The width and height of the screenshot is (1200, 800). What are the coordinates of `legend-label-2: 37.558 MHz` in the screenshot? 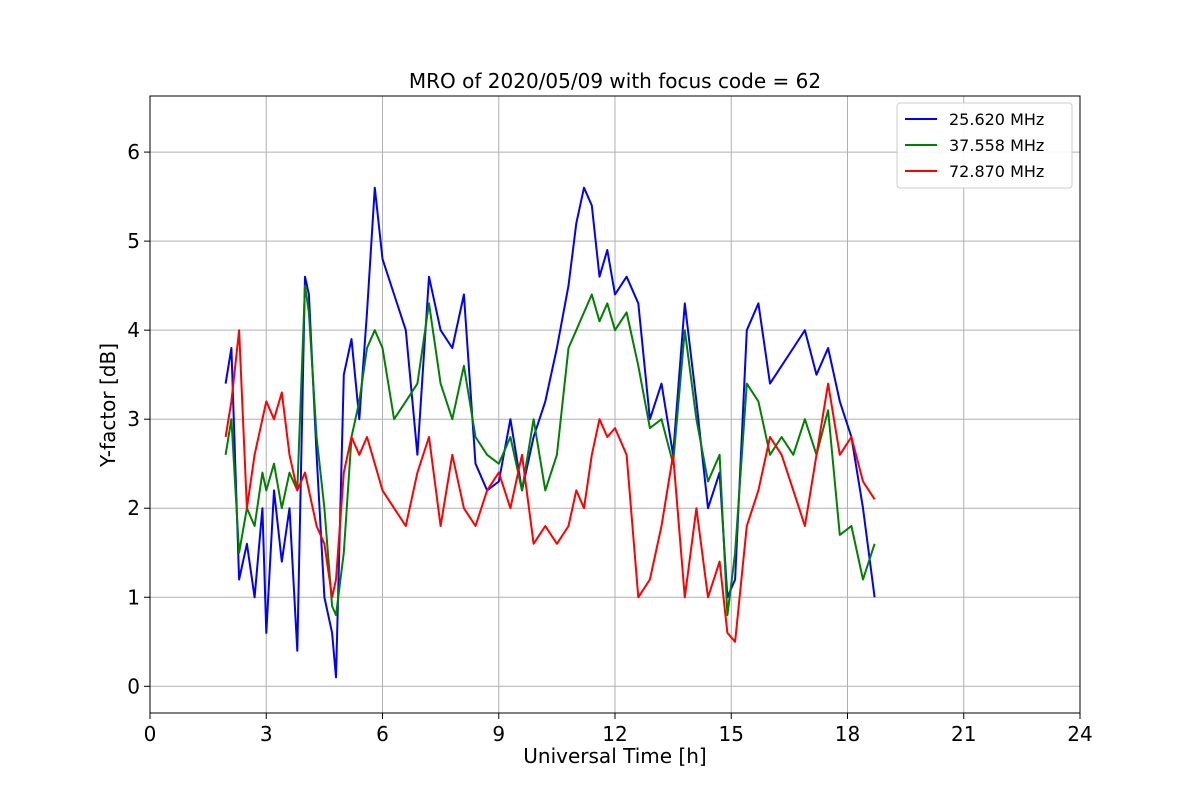 It's located at (996, 145).